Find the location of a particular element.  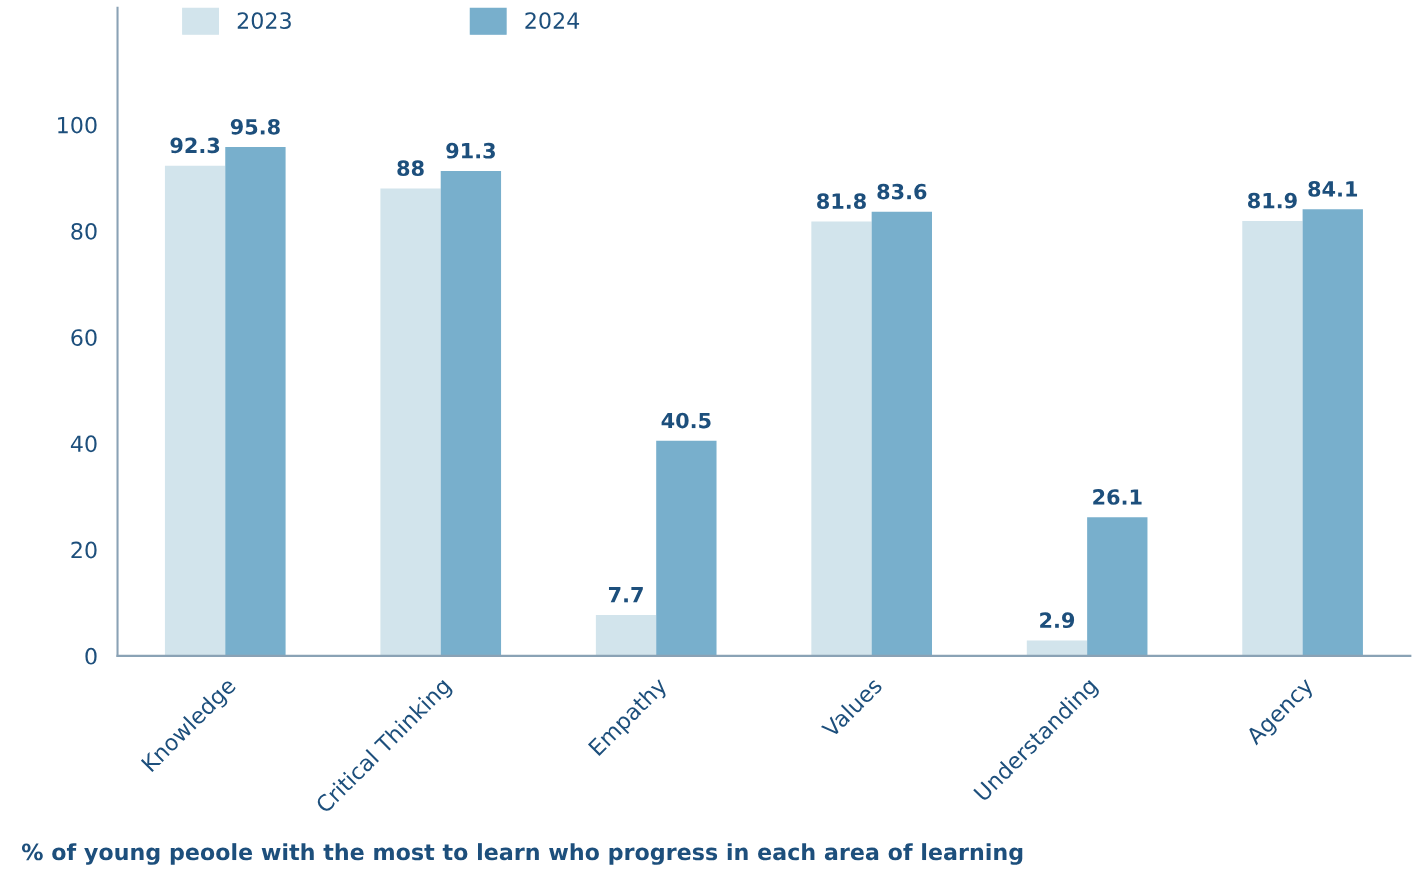

data-label: 83.6 is located at coordinates (902, 191).